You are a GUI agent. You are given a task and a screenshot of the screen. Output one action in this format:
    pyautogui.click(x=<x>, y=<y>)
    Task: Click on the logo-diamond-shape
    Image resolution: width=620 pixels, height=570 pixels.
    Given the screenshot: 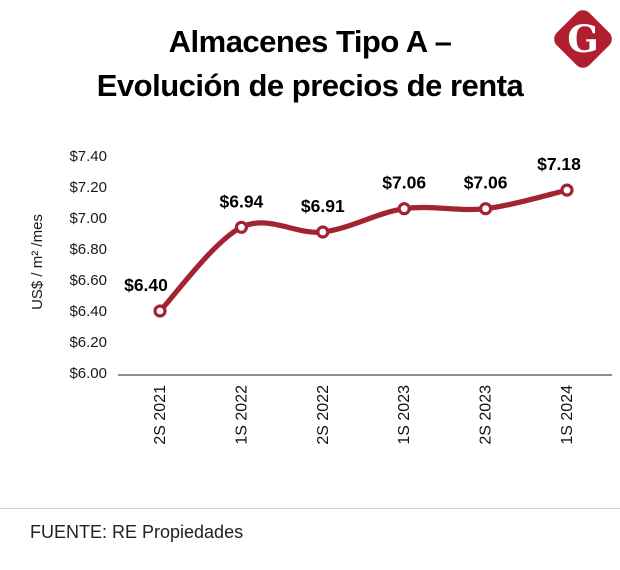 What is the action you would take?
    pyautogui.click(x=583, y=39)
    